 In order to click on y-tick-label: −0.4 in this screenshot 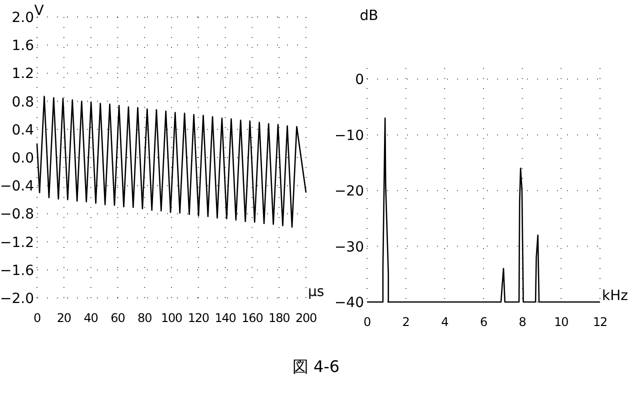, I will do `click(17, 186)`.